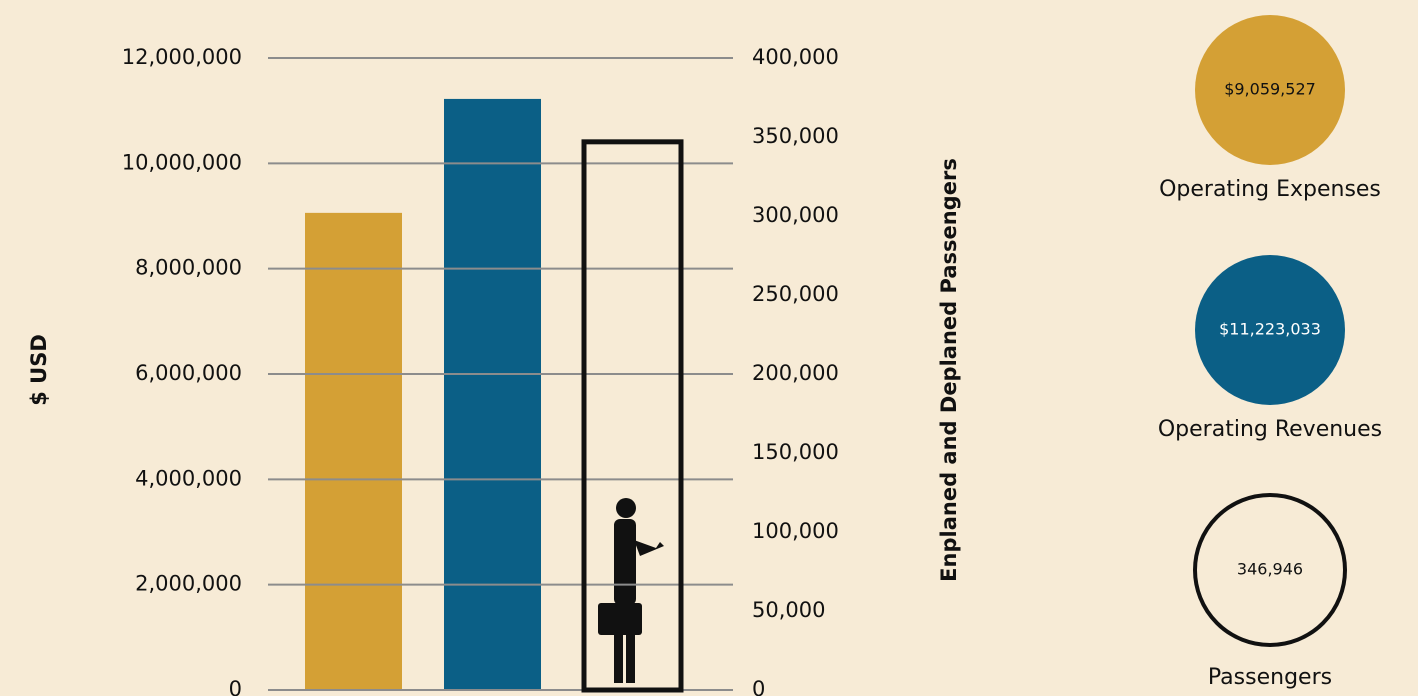 This screenshot has width=1418, height=696. I want to click on value-label: $9,059,527, so click(1270, 89).